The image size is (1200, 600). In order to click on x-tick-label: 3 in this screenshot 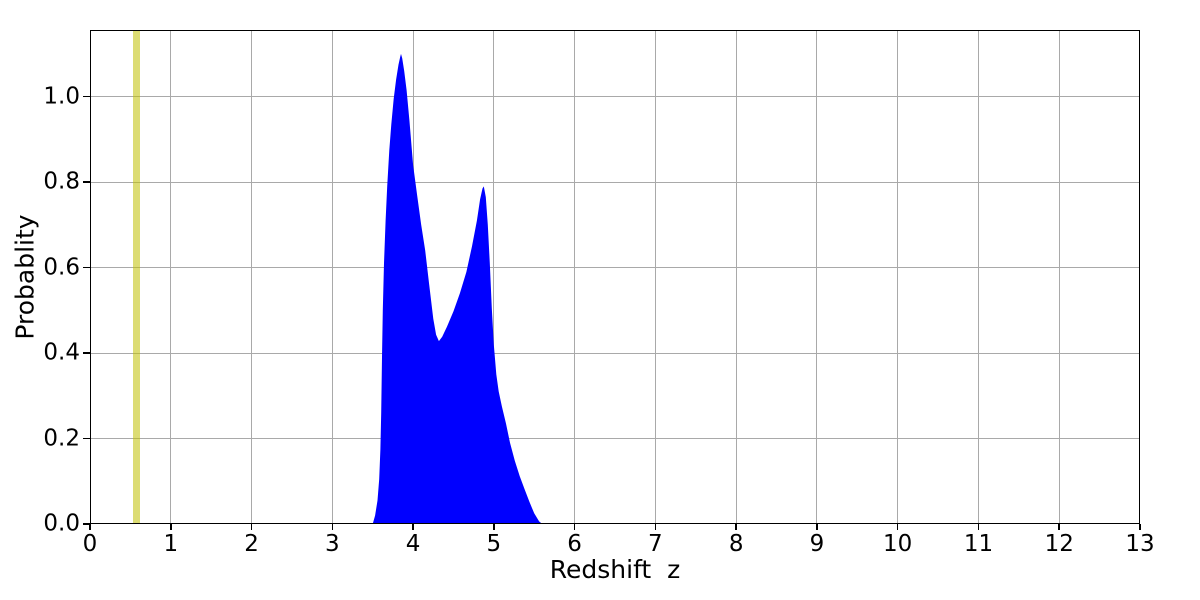, I will do `click(332, 544)`.